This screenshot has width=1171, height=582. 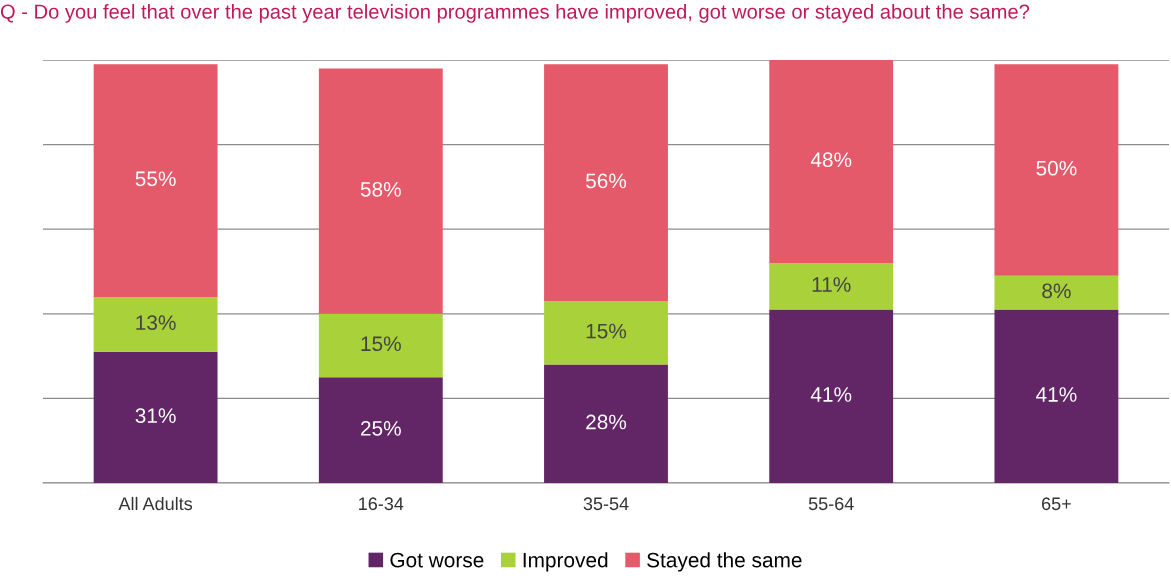 What do you see at coordinates (155, 503) in the screenshot?
I see `x-tick-label: All Adults` at bounding box center [155, 503].